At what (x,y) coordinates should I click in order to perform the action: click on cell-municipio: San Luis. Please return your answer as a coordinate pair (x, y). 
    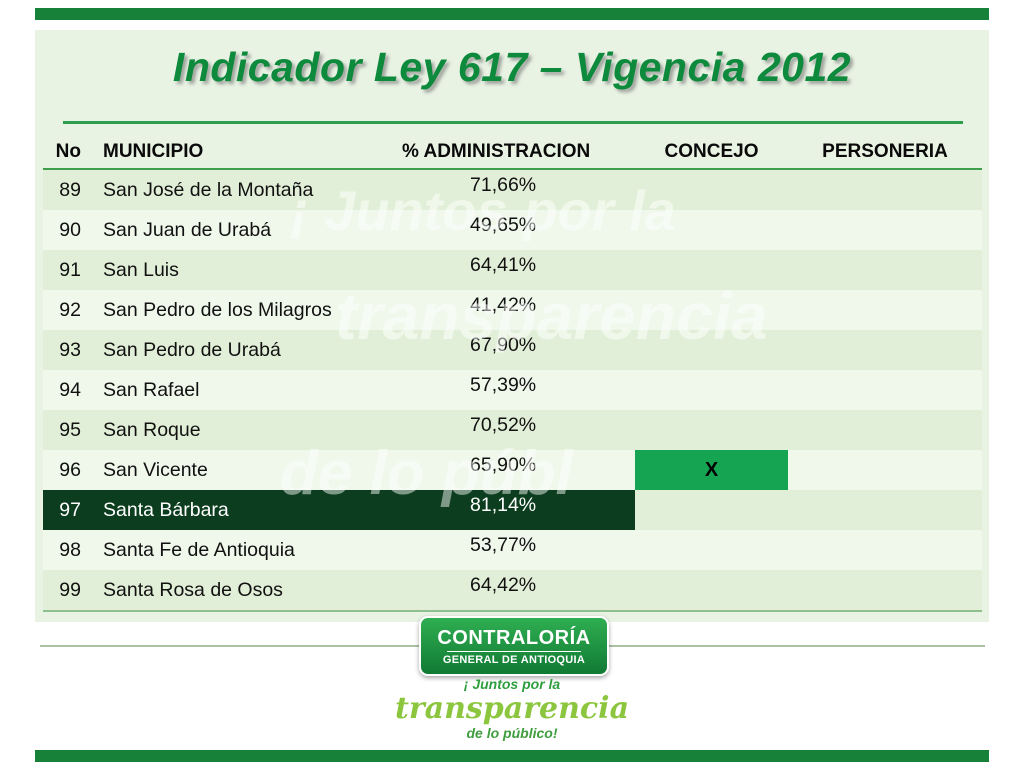
    Looking at the image, I should click on (141, 269).